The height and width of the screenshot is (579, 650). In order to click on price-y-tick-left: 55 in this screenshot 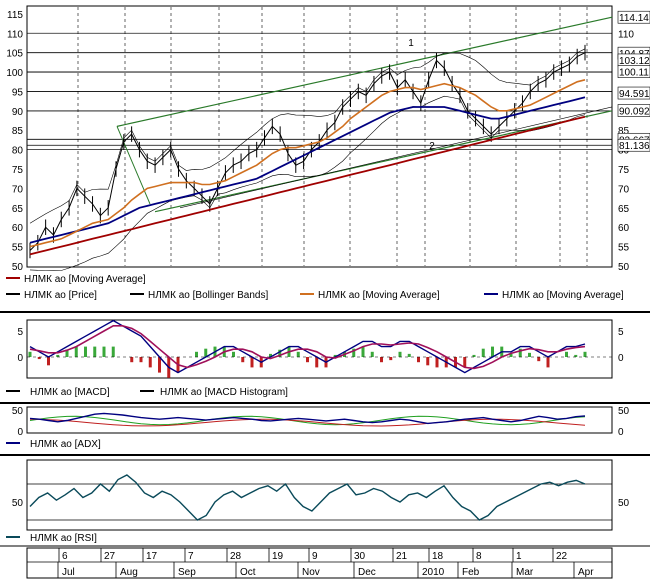, I will do `click(18, 248)`.